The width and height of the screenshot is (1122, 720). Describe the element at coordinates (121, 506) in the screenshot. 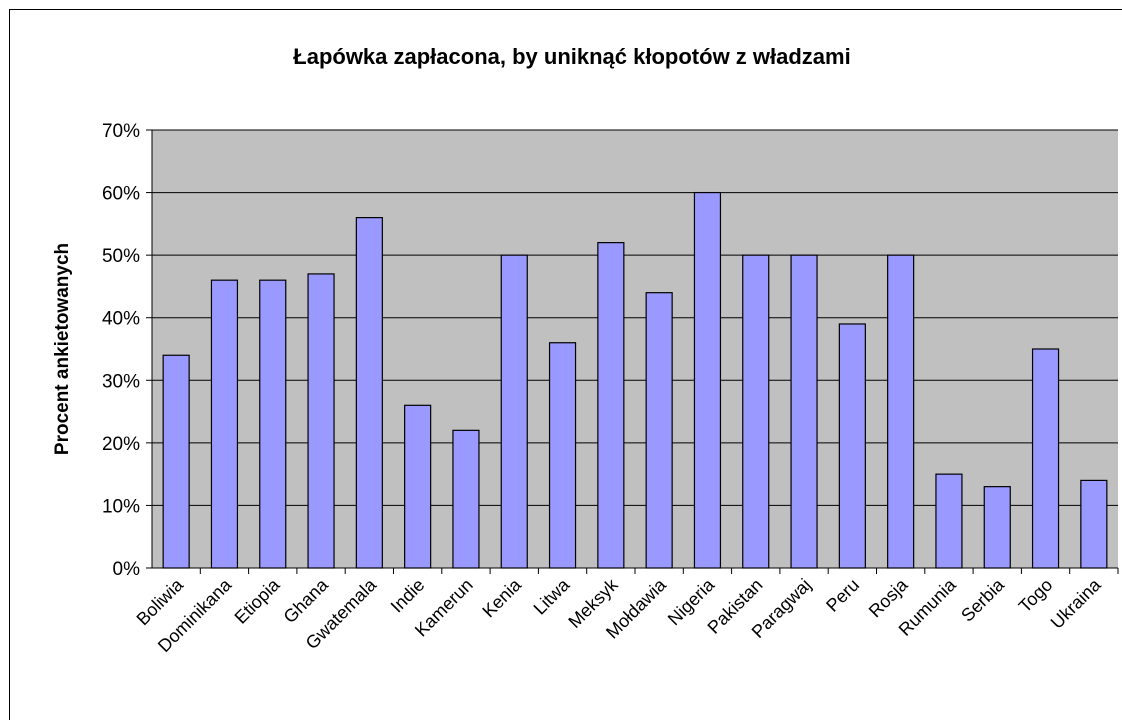

I see `y-tick-label: 10%` at that location.